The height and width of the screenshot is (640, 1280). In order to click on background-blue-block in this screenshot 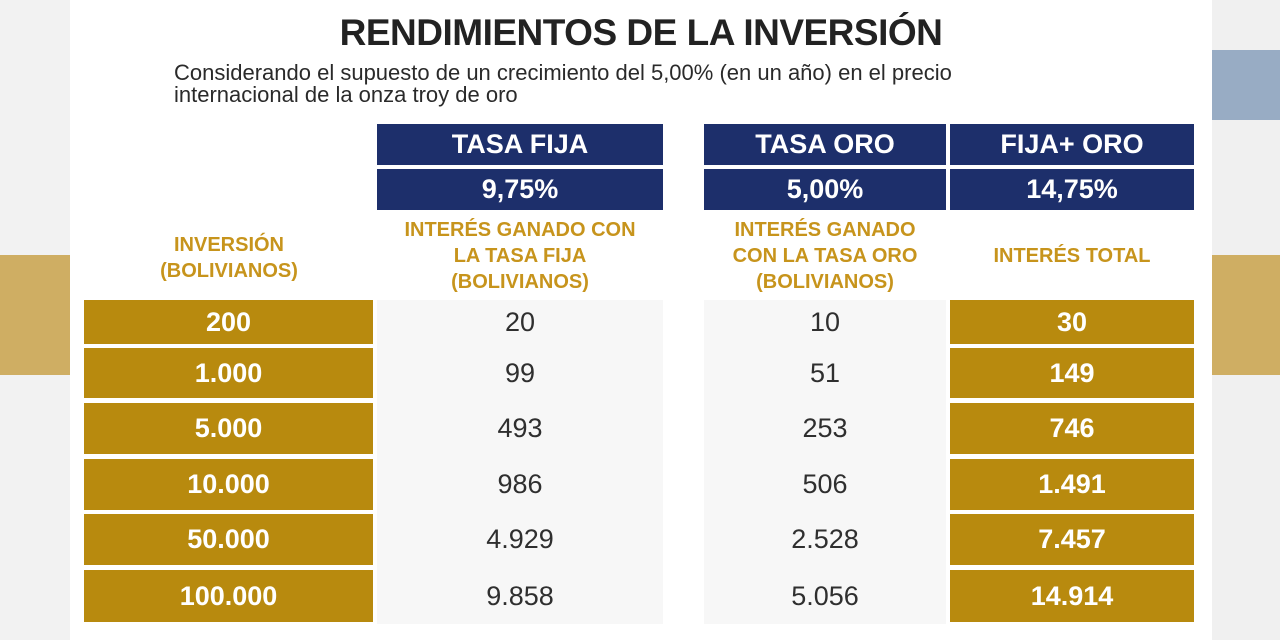, I will do `click(1246, 85)`.